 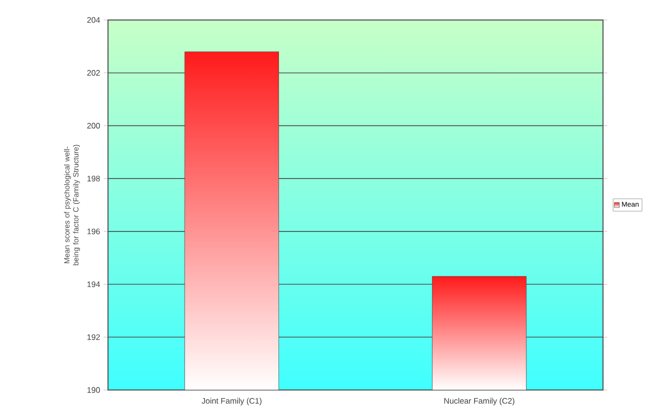 What do you see at coordinates (232, 402) in the screenshot?
I see `x-tick-label: Joint Family (C1)` at bounding box center [232, 402].